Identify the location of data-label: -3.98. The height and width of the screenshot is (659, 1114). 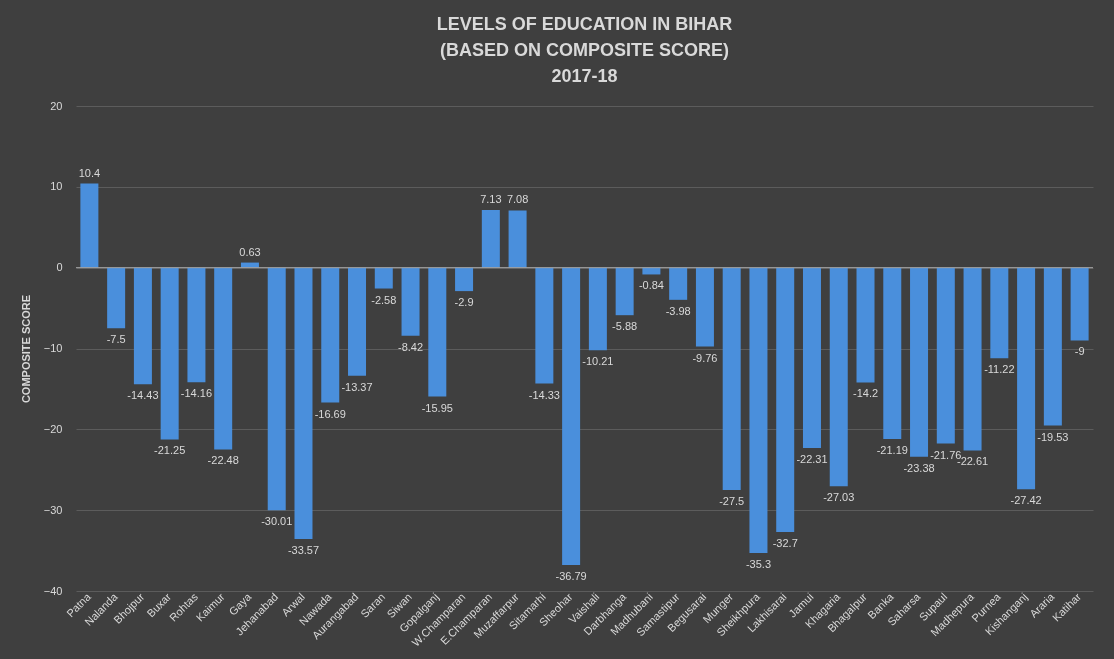
(678, 310).